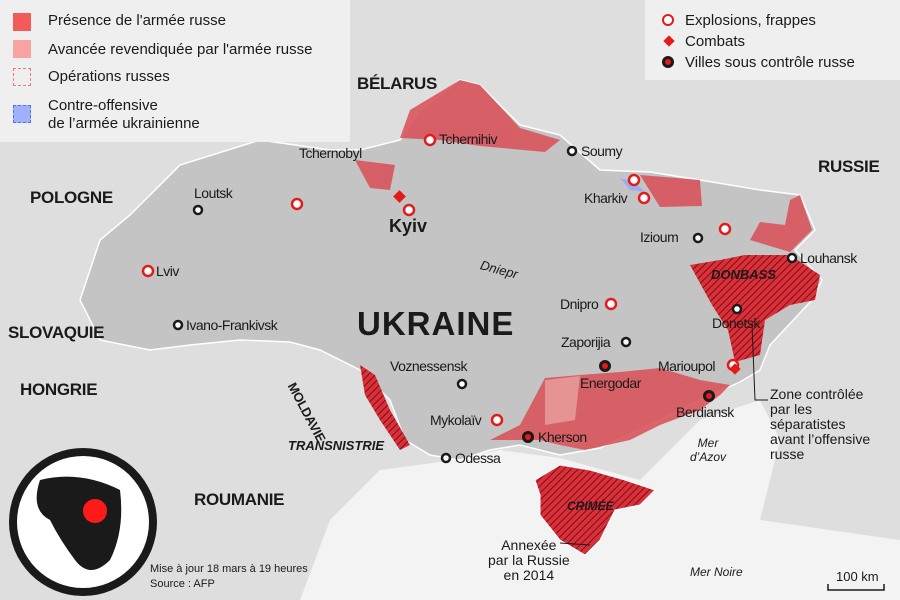  What do you see at coordinates (770, 62) in the screenshot?
I see `legend-label: Villes sous contrôle russe` at bounding box center [770, 62].